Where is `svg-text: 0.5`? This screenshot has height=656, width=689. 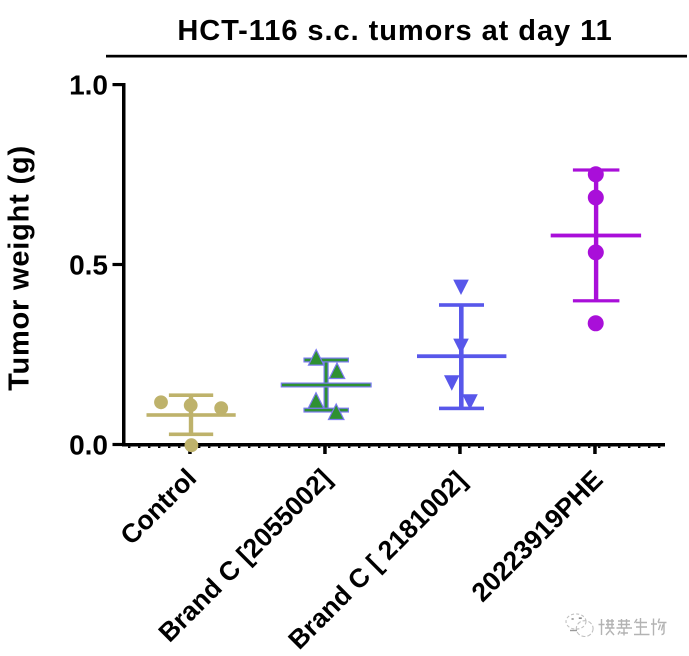
svg-text: 0.5 is located at coordinates (88, 265).